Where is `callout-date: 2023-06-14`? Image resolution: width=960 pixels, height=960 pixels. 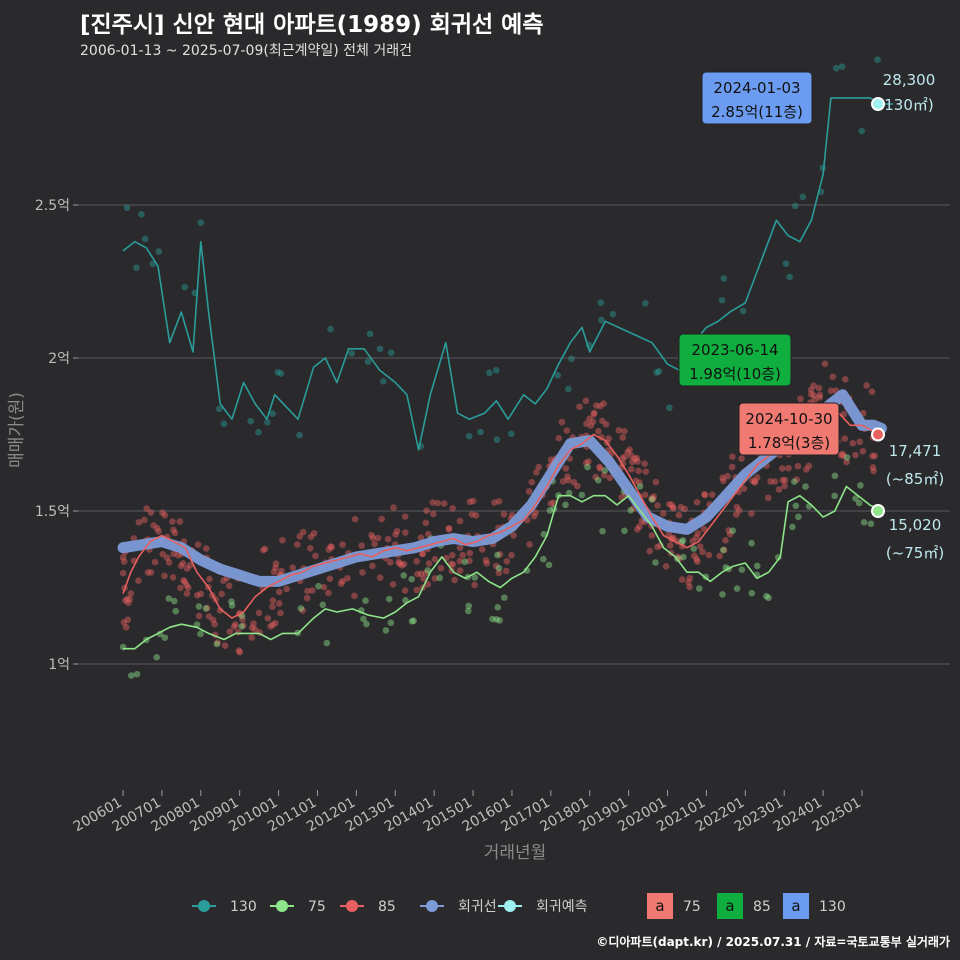
callout-date: 2023-06-14 is located at coordinates (734, 350).